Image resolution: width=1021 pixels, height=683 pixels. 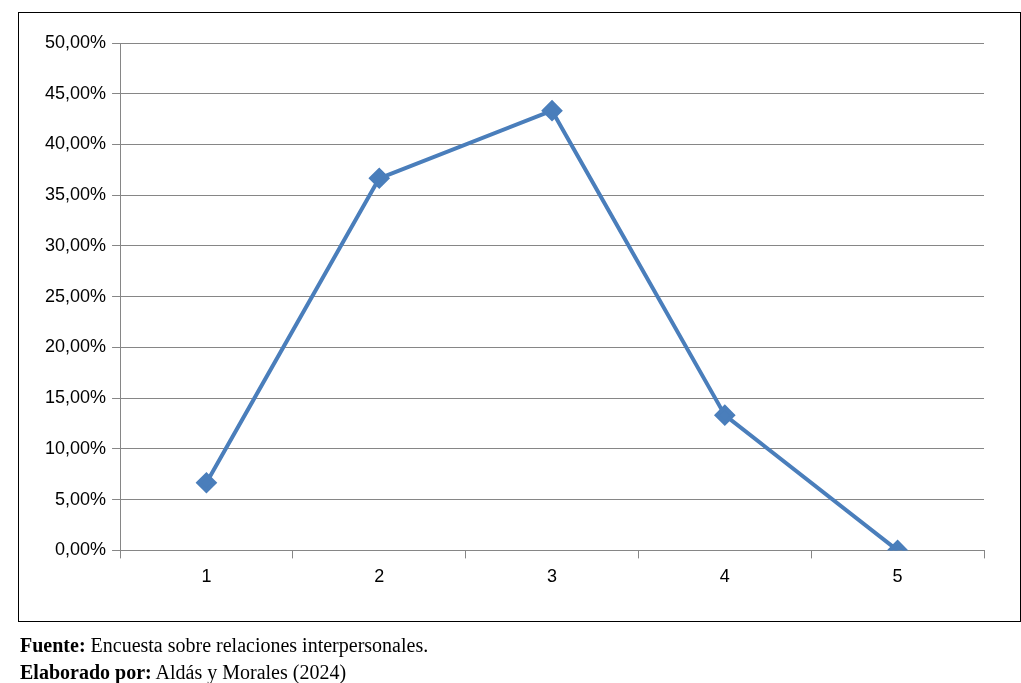 What do you see at coordinates (75, 397) in the screenshot?
I see `y-tick-label: 15,00%` at bounding box center [75, 397].